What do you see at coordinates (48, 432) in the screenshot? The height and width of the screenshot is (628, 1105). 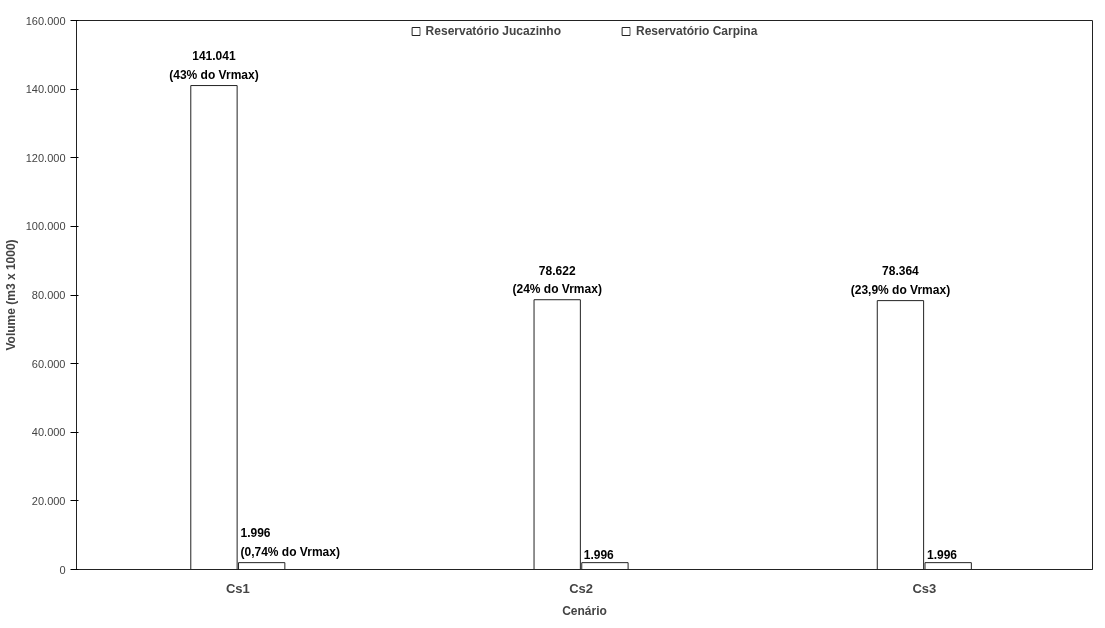 I see `y-tick-label: 40.000` at bounding box center [48, 432].